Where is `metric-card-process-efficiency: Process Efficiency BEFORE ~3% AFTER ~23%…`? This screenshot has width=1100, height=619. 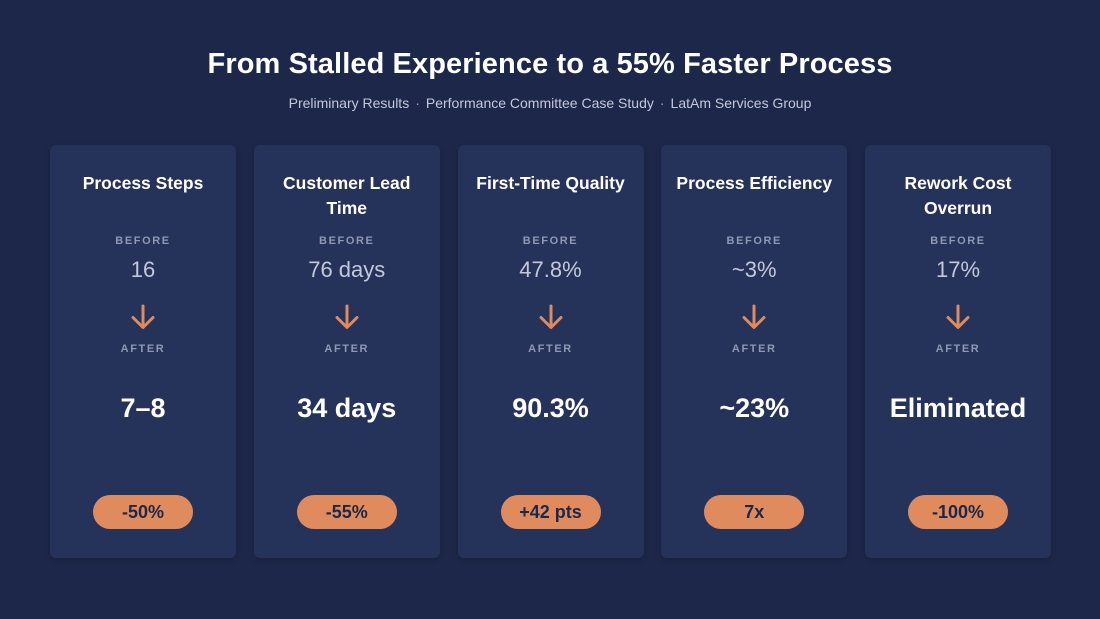
metric-card-process-efficiency: Process Efficiency BEFORE ~3% AFTER ~23%… is located at coordinates (754, 351).